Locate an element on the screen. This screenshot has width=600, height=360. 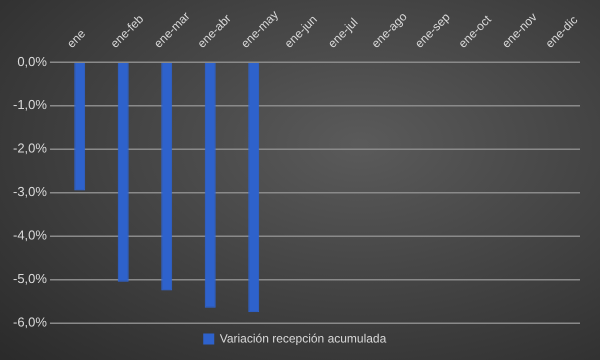
y-tick-label: -6,0% is located at coordinates (30, 322).